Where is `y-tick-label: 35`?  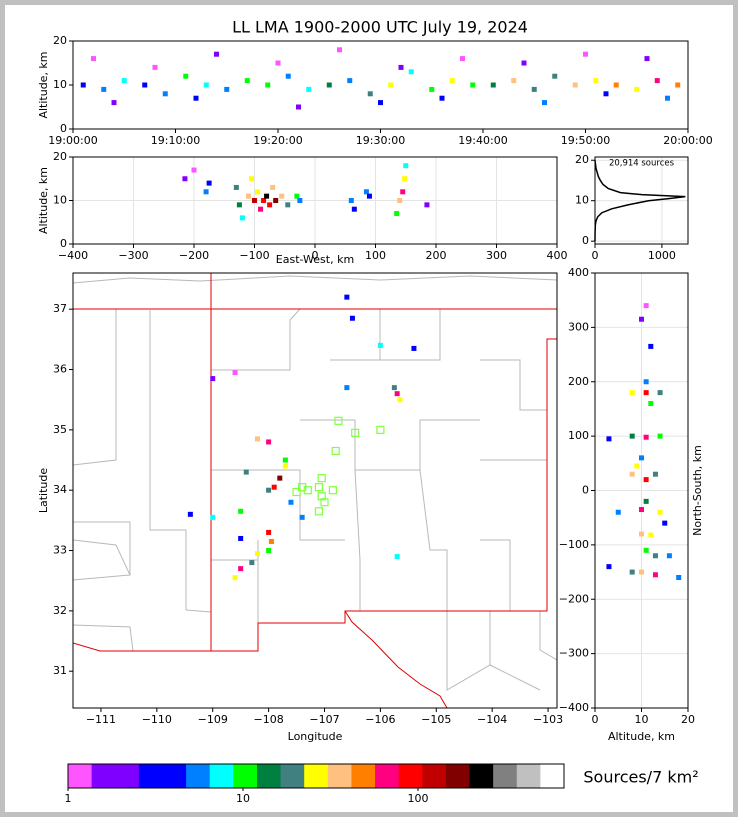 y-tick-label: 35 is located at coordinates (60, 429).